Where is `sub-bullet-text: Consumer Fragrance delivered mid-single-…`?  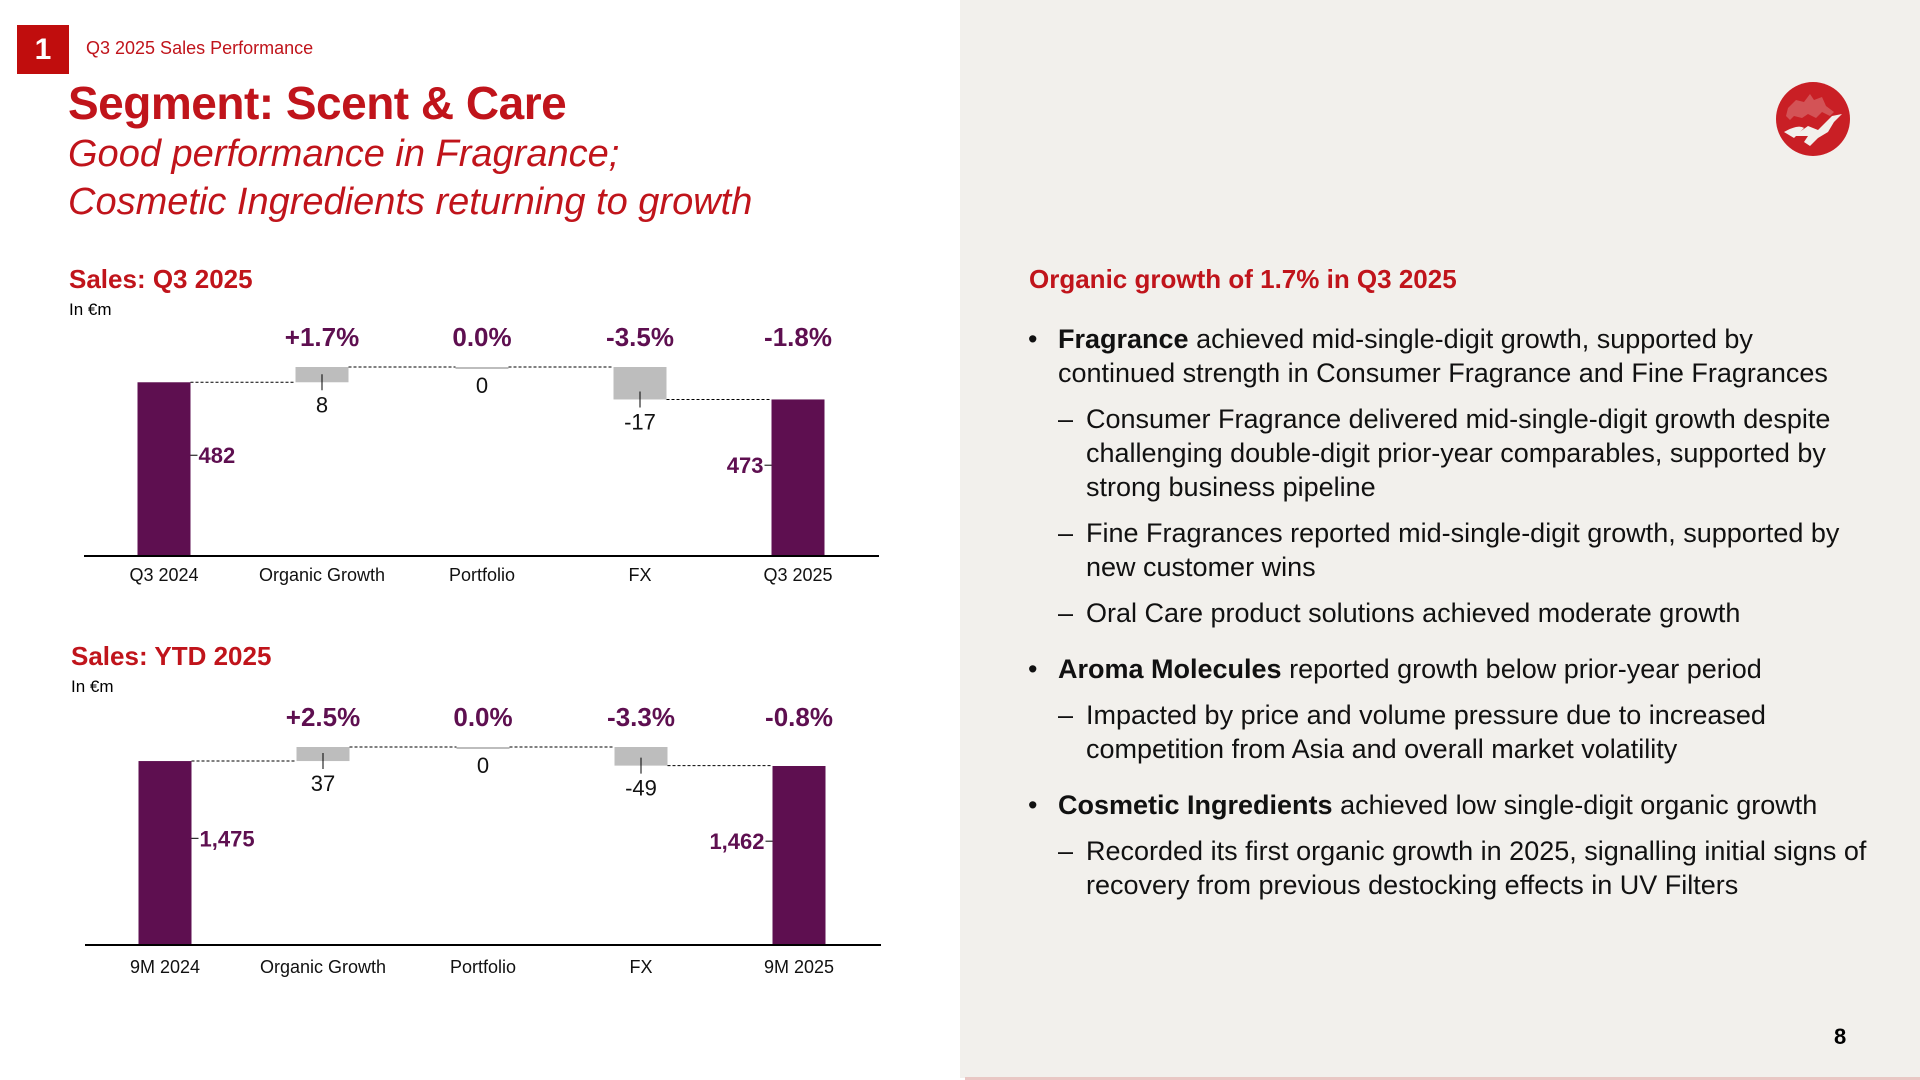
sub-bullet-text: Consumer Fragrance delivered mid-single-… is located at coordinates (1458, 453).